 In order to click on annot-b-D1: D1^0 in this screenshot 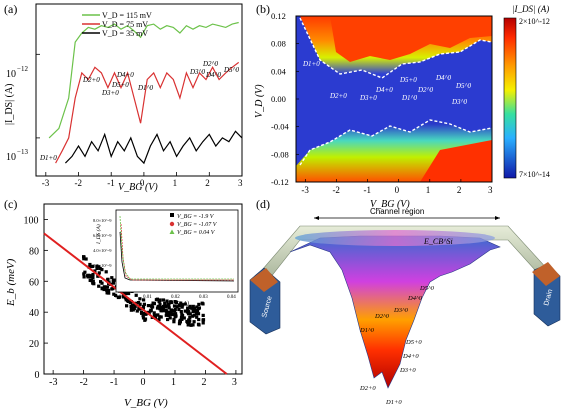, I will do `click(409, 98)`.